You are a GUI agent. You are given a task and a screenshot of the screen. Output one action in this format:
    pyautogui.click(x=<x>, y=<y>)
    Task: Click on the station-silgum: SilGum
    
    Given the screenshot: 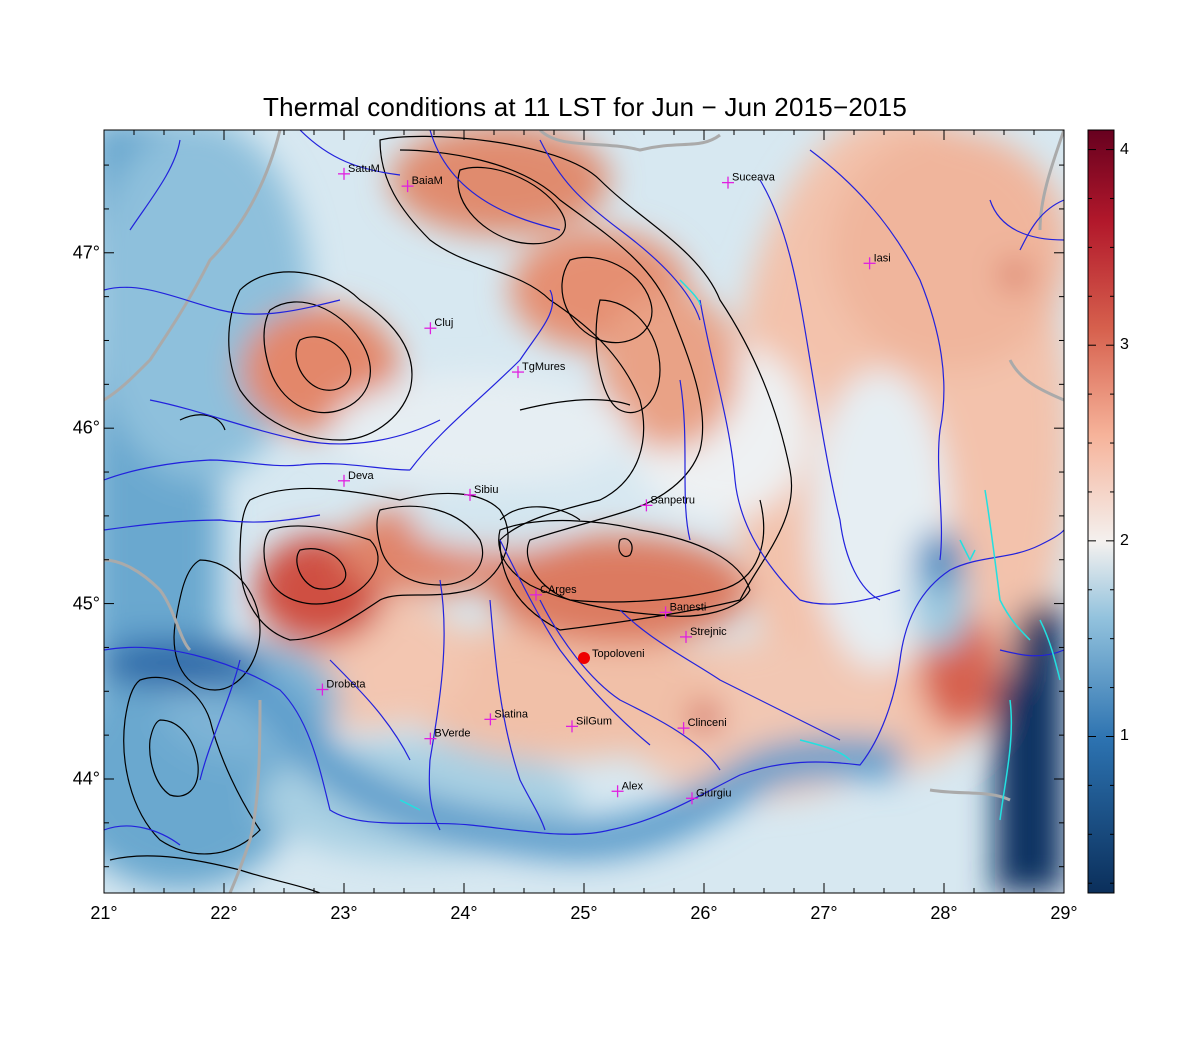 What is the action you would take?
    pyautogui.click(x=589, y=724)
    